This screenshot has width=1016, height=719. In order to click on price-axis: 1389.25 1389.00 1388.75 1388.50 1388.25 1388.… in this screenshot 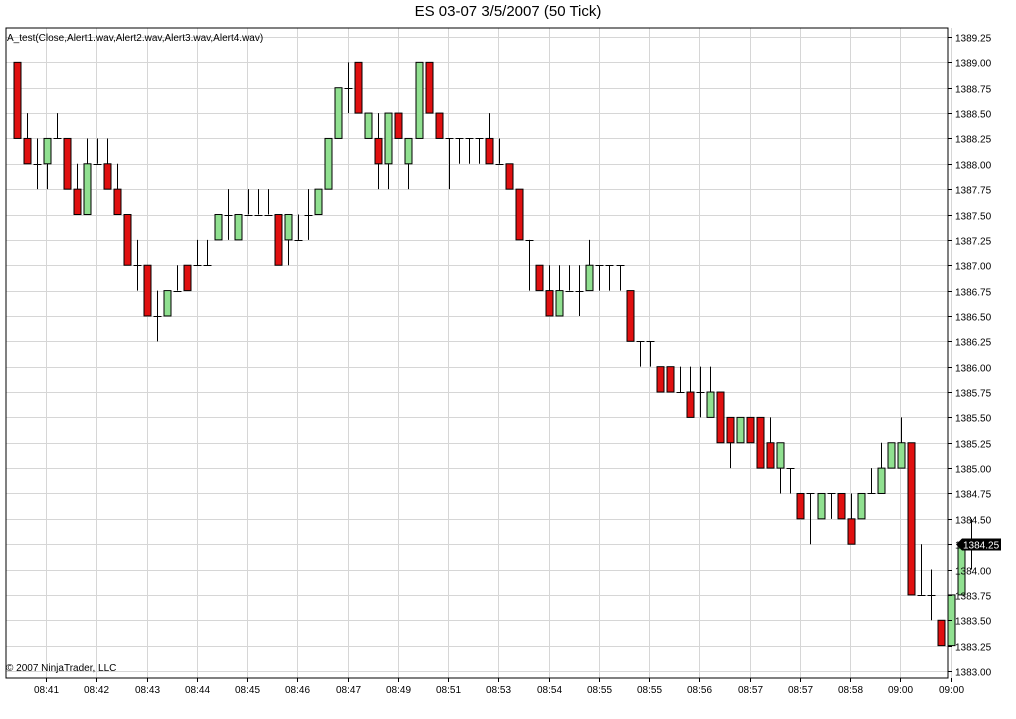, I will do `click(970, 356)`.